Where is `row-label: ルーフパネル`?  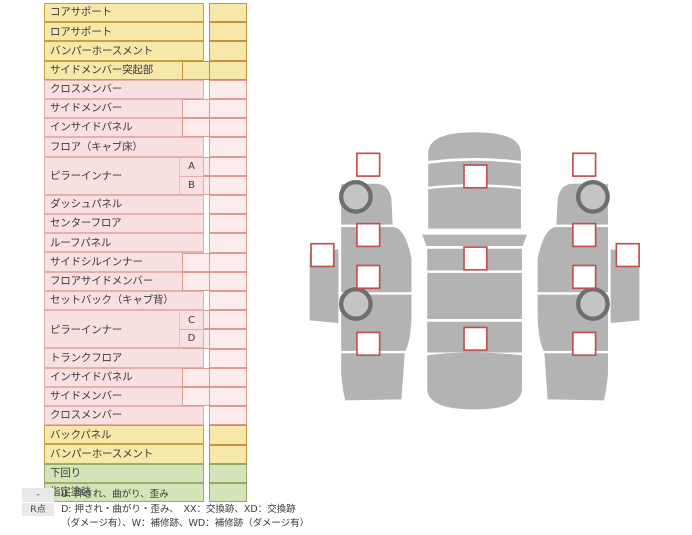
row-label: ルーフパネル is located at coordinates (124, 243).